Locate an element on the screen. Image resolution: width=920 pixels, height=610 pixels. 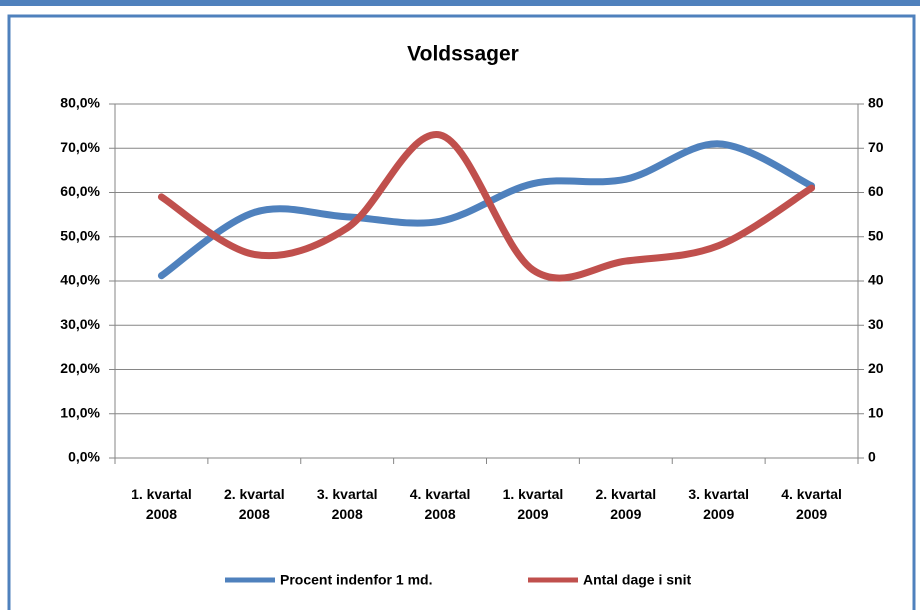
y2-tick-label: 30 is located at coordinates (876, 324).